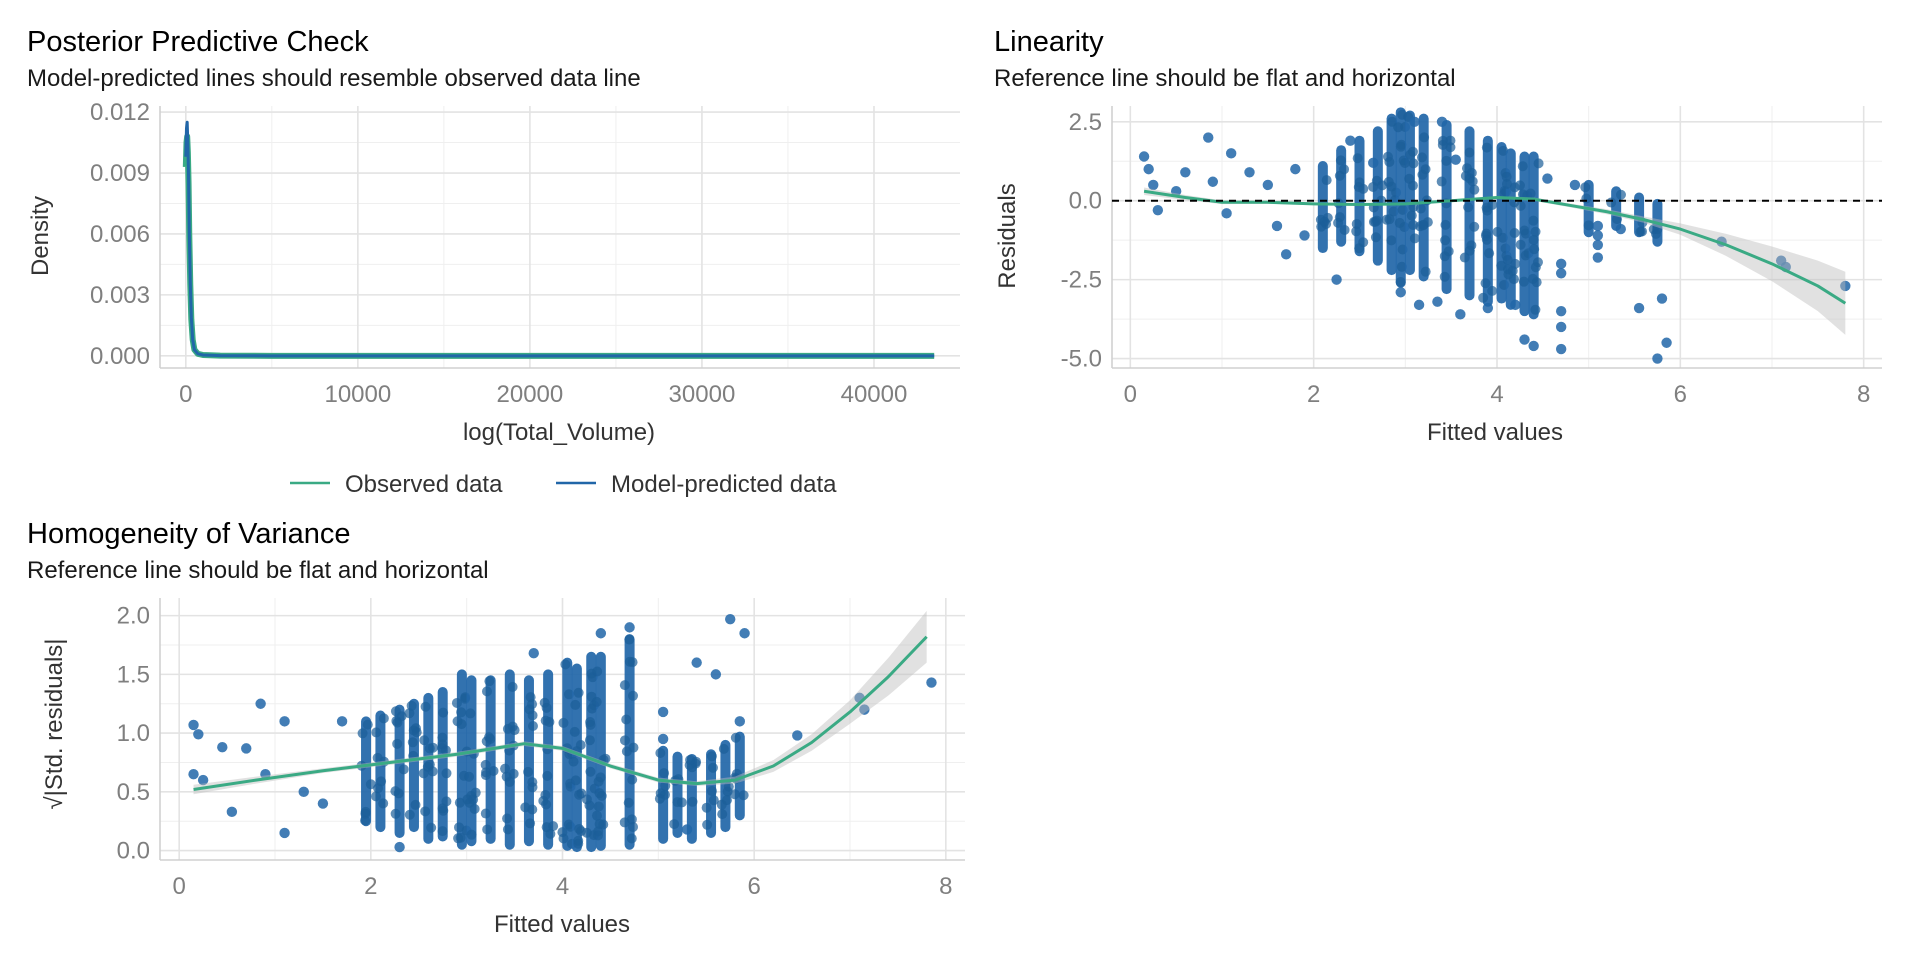 Image resolution: width=1920 pixels, height=960 pixels. What do you see at coordinates (562, 924) in the screenshot?
I see `x-axis-label: Fitted values` at bounding box center [562, 924].